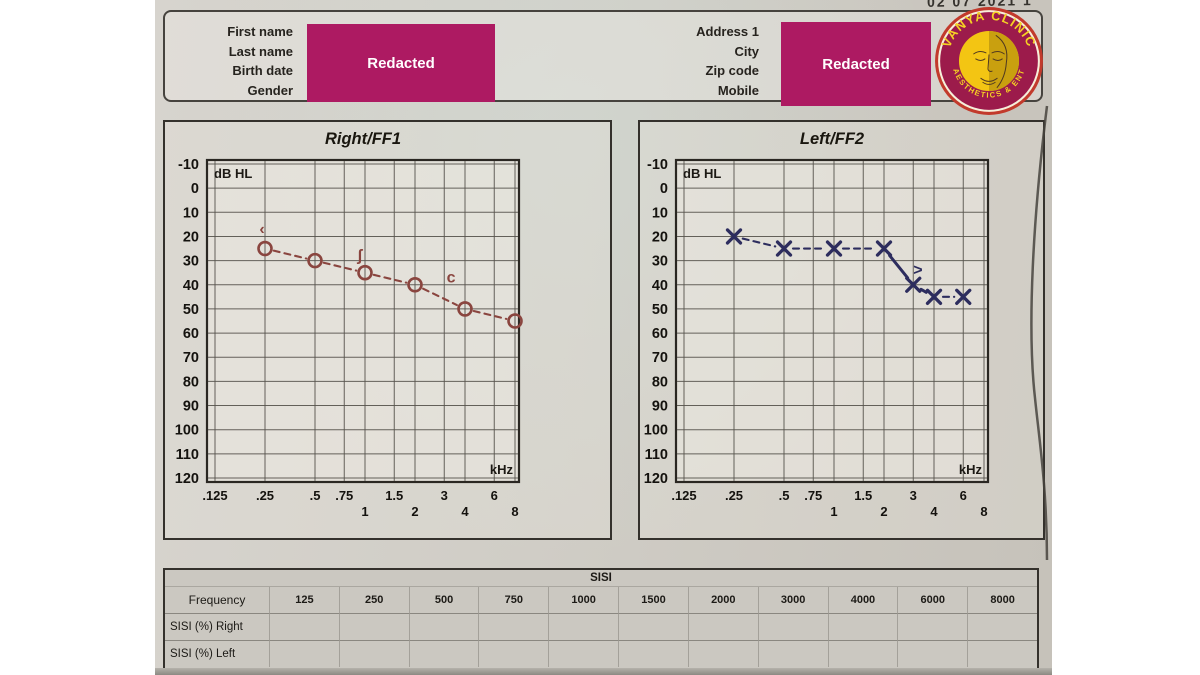  What do you see at coordinates (664, 189) in the screenshot?
I see `y-axis-tick-label: 0` at bounding box center [664, 189].